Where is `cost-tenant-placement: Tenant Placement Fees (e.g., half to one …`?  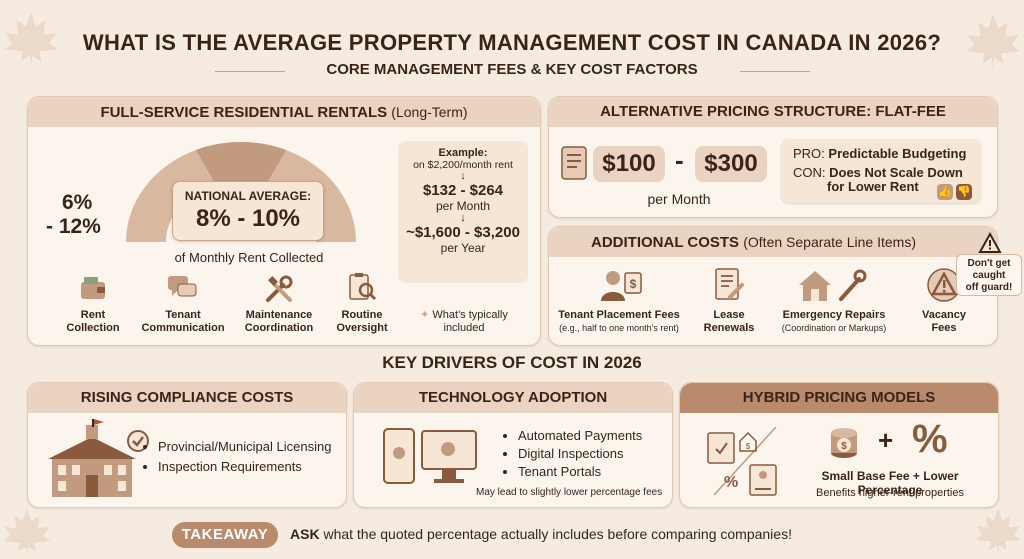 cost-tenant-placement: Tenant Placement Fees (e.g., half to one … is located at coordinates (619, 321).